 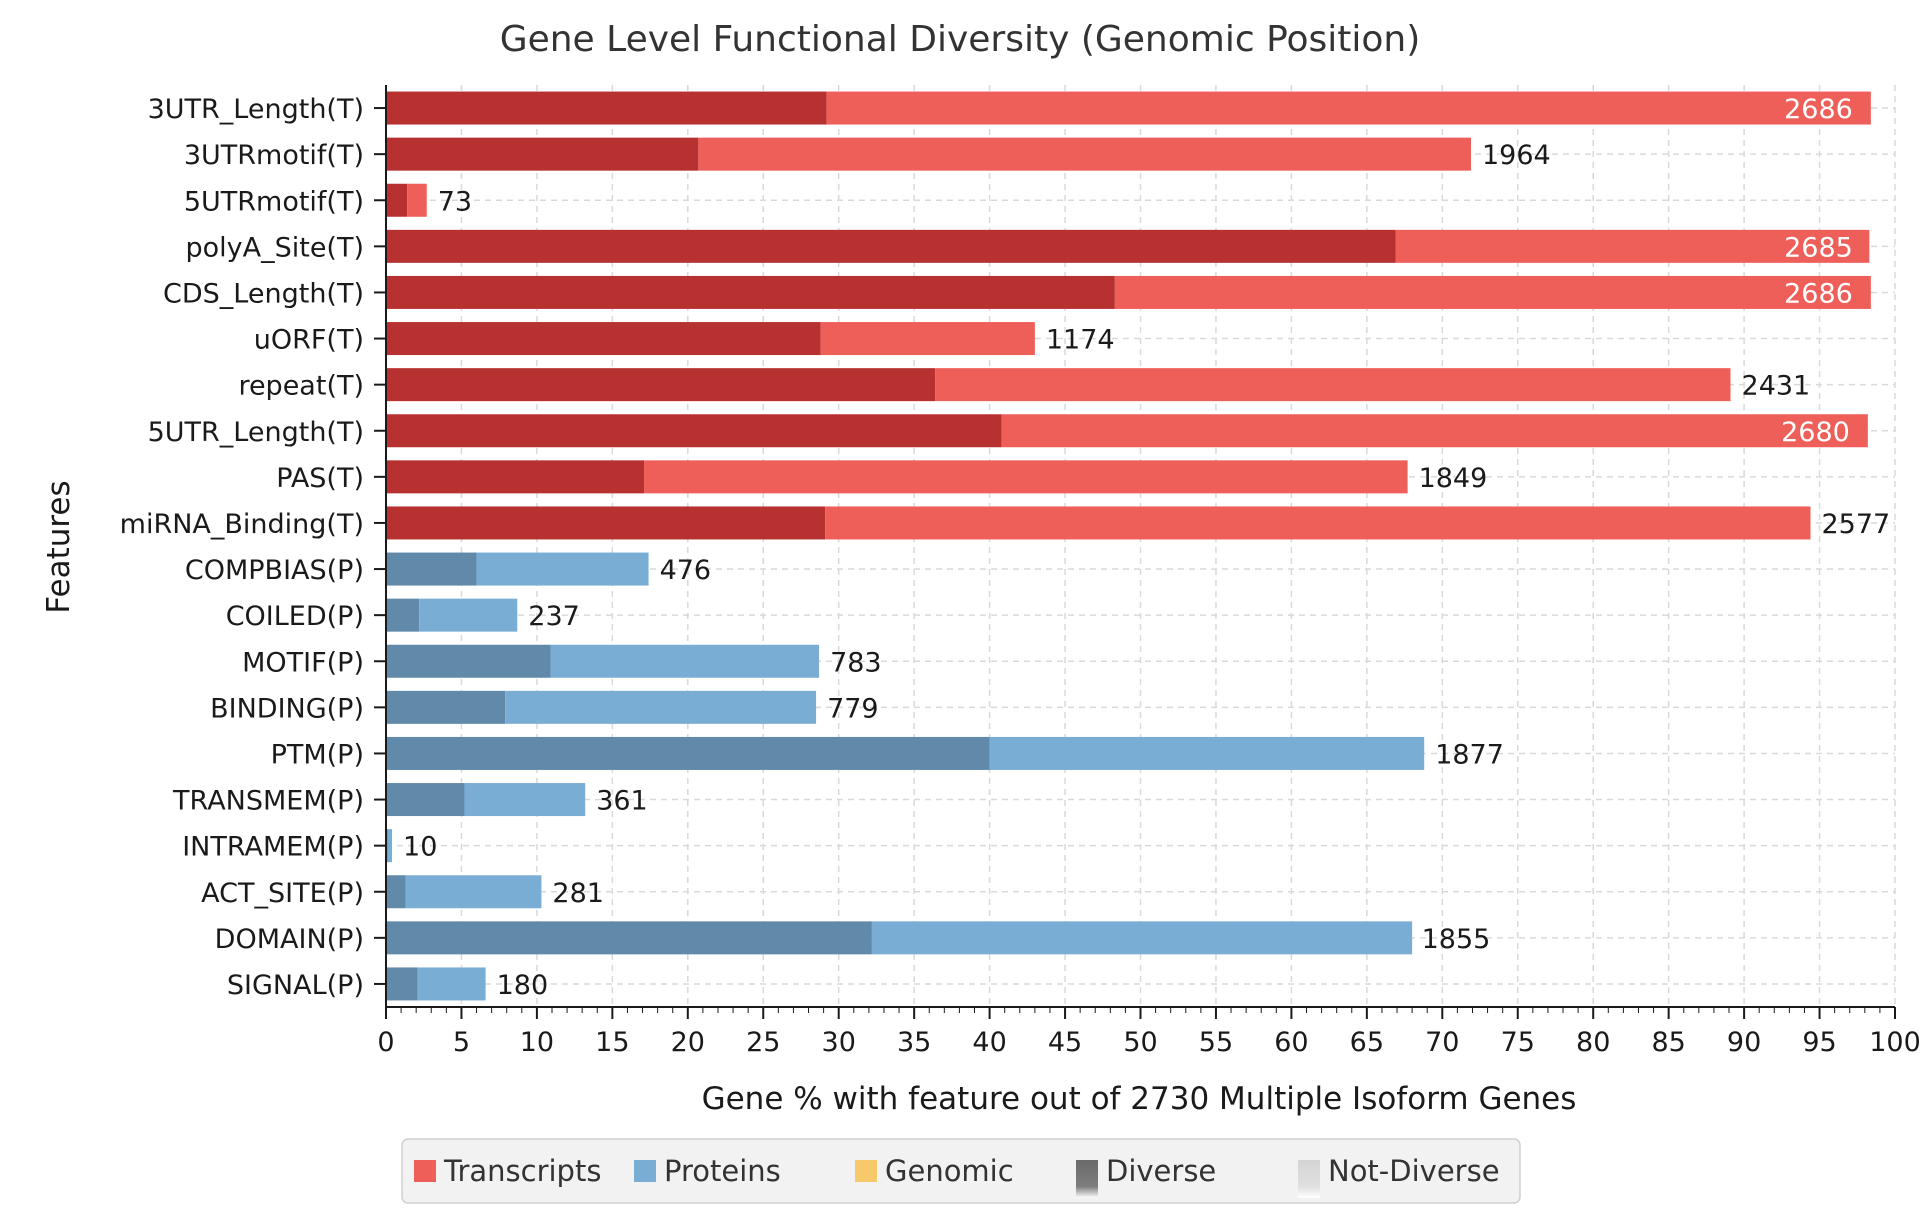 I want to click on x-tick-label: 50, so click(x=1140, y=1042).